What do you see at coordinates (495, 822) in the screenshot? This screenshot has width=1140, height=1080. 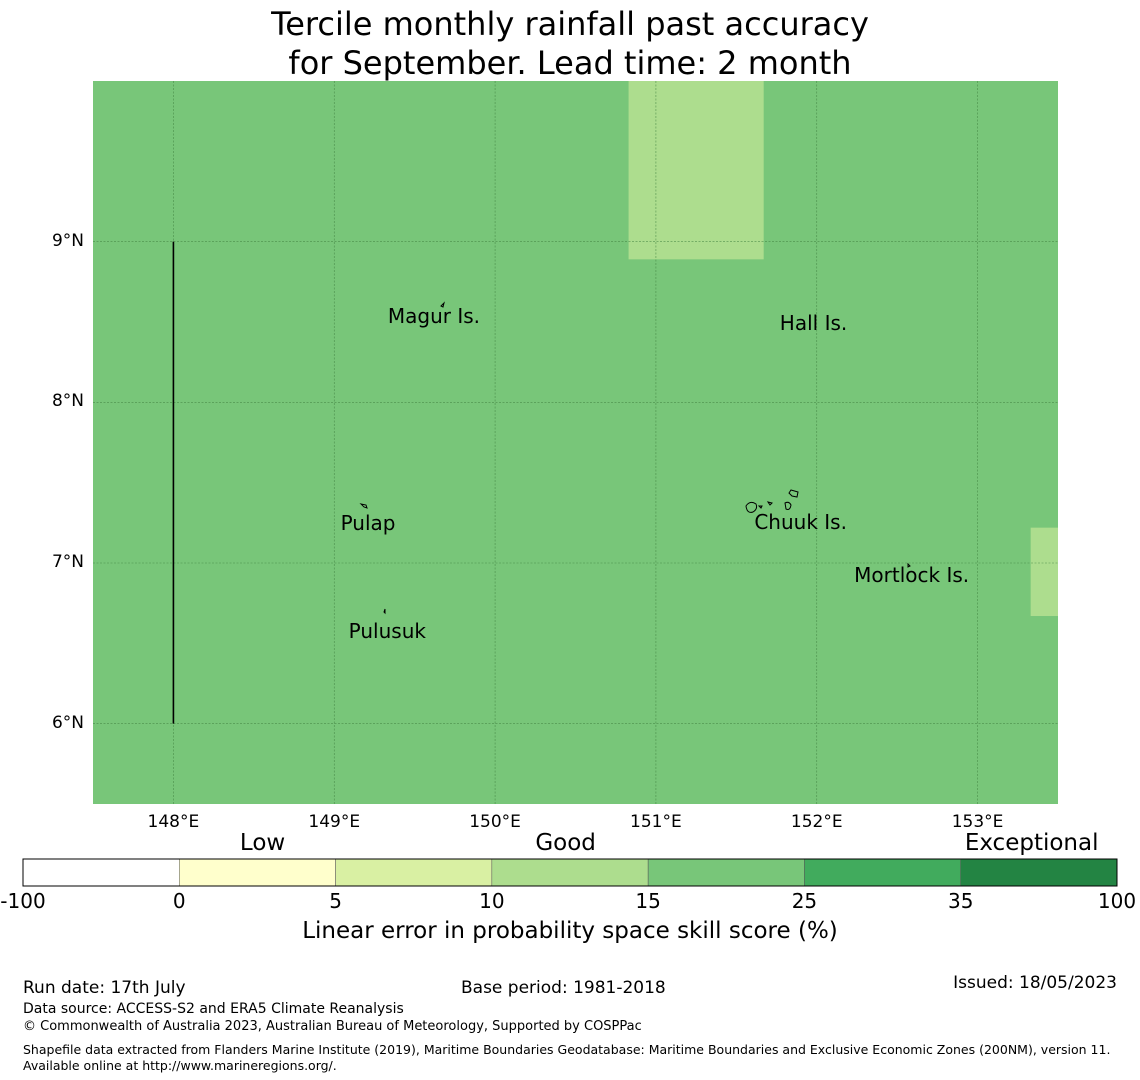 I see `lon-tick-label: 150°E` at bounding box center [495, 822].